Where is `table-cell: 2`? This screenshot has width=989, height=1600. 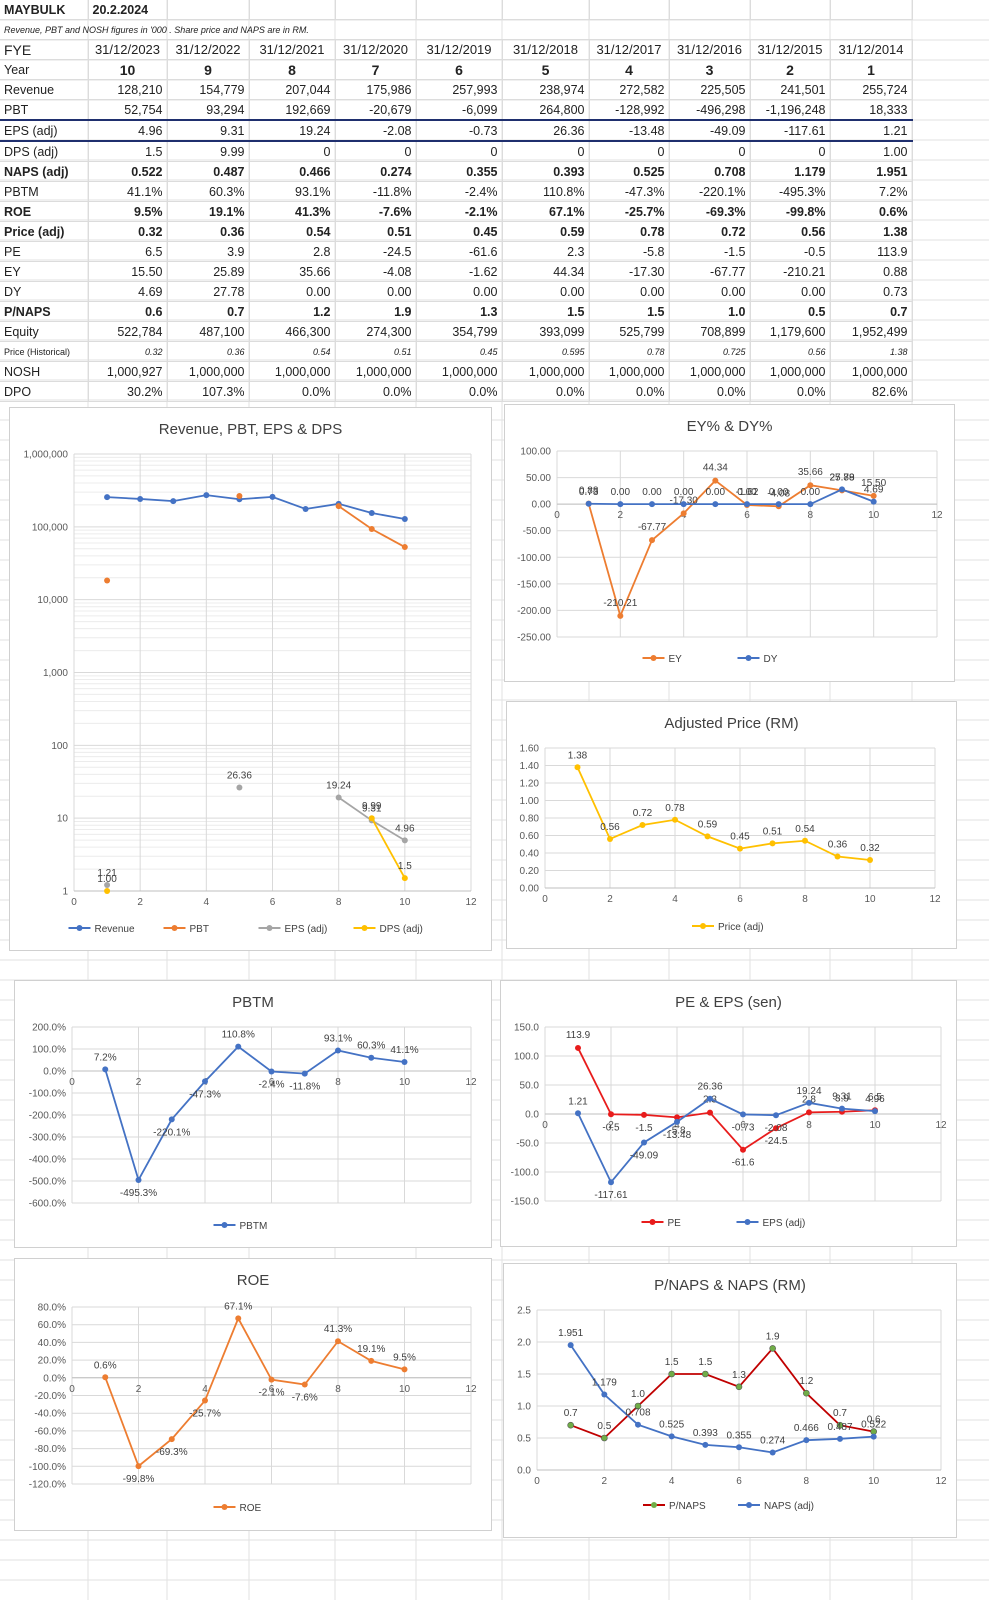 table-cell: 2 is located at coordinates (790, 69).